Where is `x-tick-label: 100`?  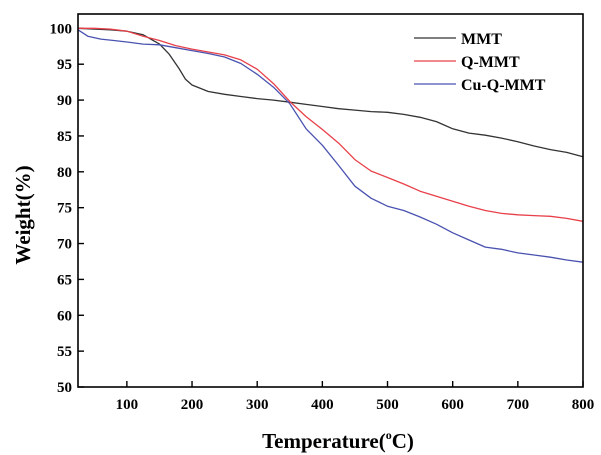 x-tick-label: 100 is located at coordinates (127, 405).